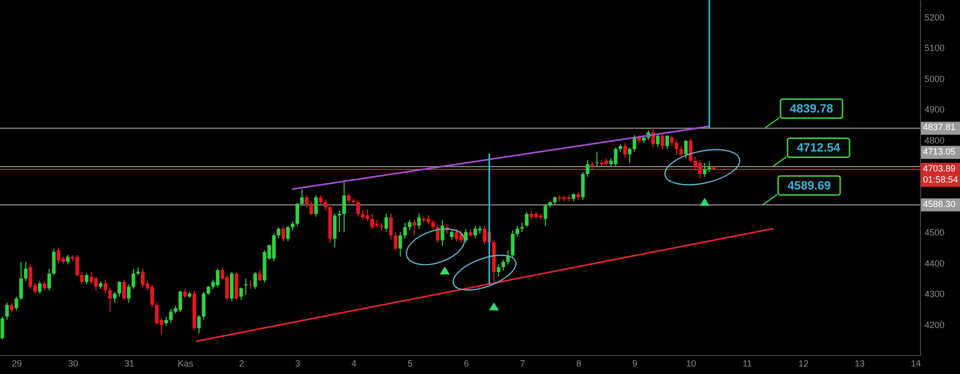 Image resolution: width=960 pixels, height=374 pixels. Describe the element at coordinates (579, 363) in the screenshot. I see `x-tick-label: 8` at that location.